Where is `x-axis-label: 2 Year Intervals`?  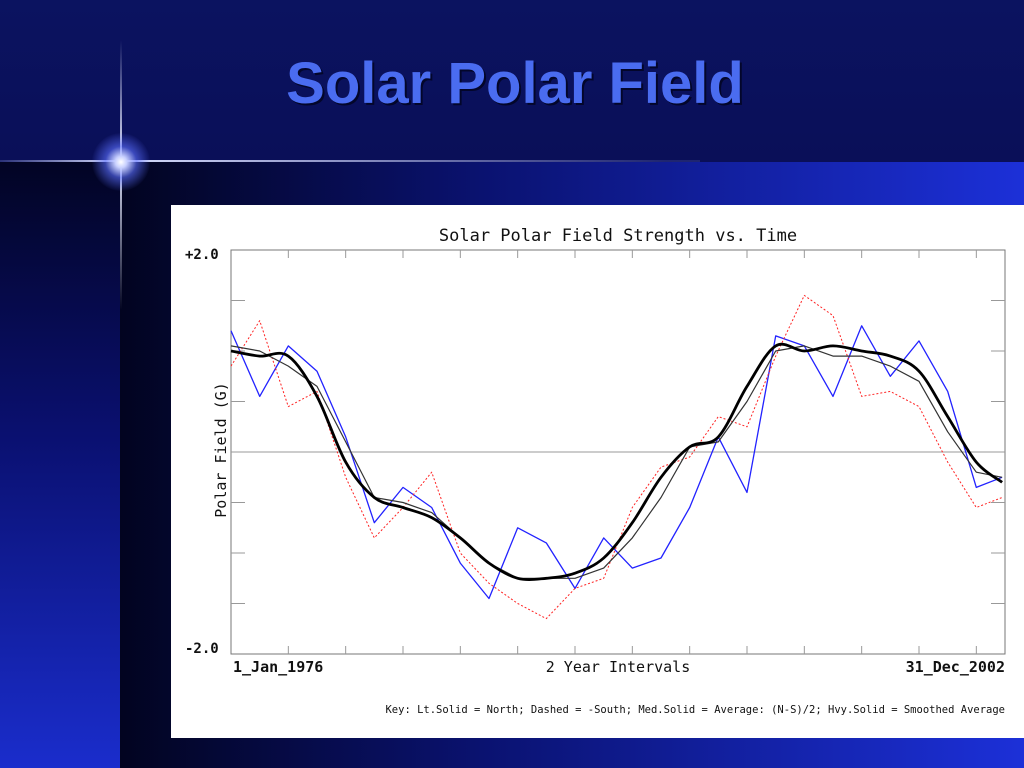
x-axis-label: 2 Year Intervals is located at coordinates (618, 667).